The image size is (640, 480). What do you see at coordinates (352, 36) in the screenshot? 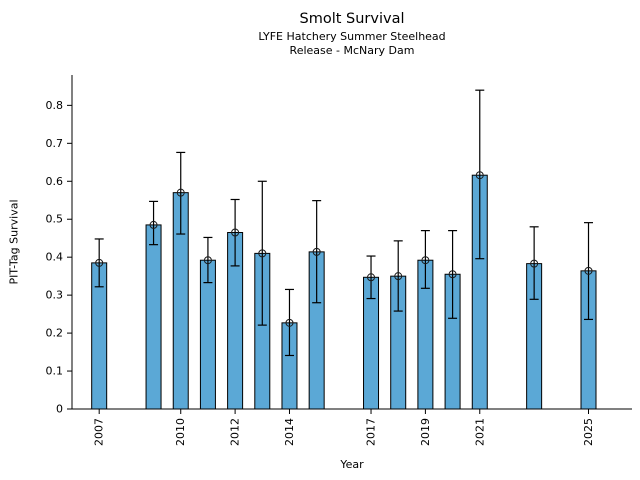
I see `chart-subtitle-line1: LYFE Hatchery Summer Steelhead` at bounding box center [352, 36].